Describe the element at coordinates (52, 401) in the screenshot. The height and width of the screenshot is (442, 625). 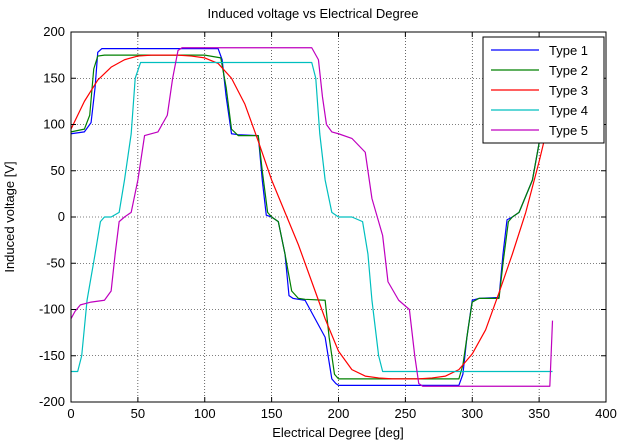
I see `y-tick-label: -200` at that location.